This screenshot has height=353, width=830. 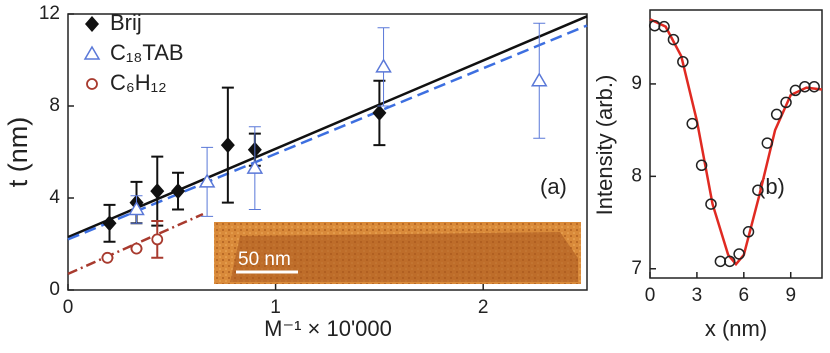 I want to click on y-tick-label: 0, so click(x=54, y=289).